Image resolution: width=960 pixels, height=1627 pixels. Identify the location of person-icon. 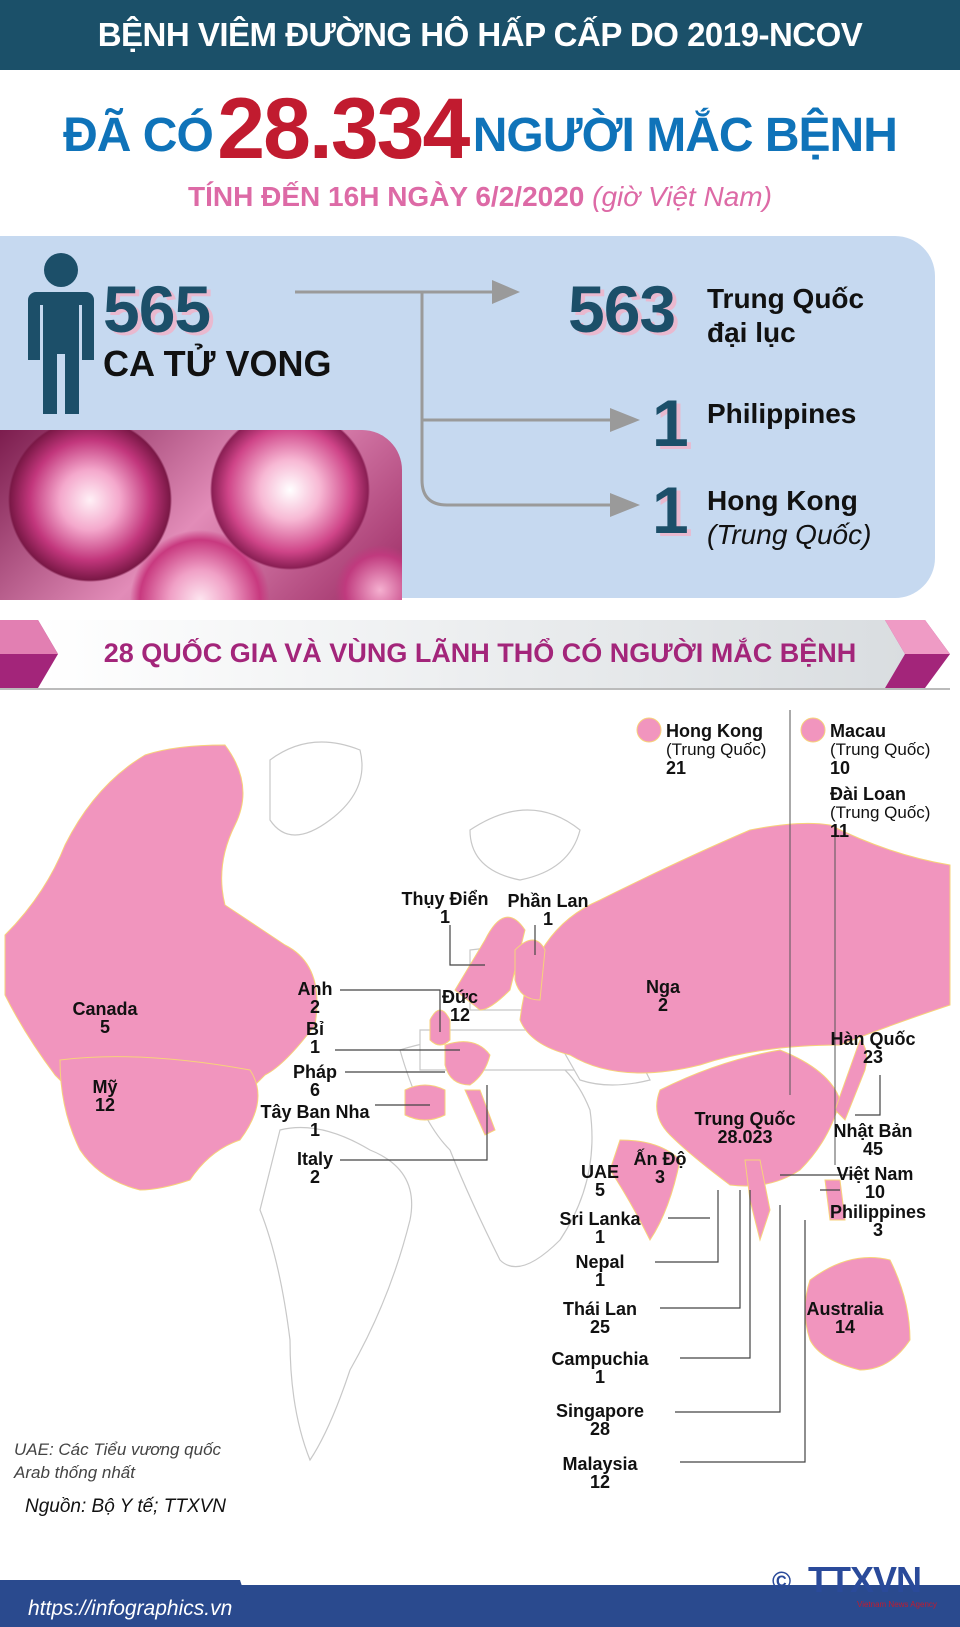
(61, 333).